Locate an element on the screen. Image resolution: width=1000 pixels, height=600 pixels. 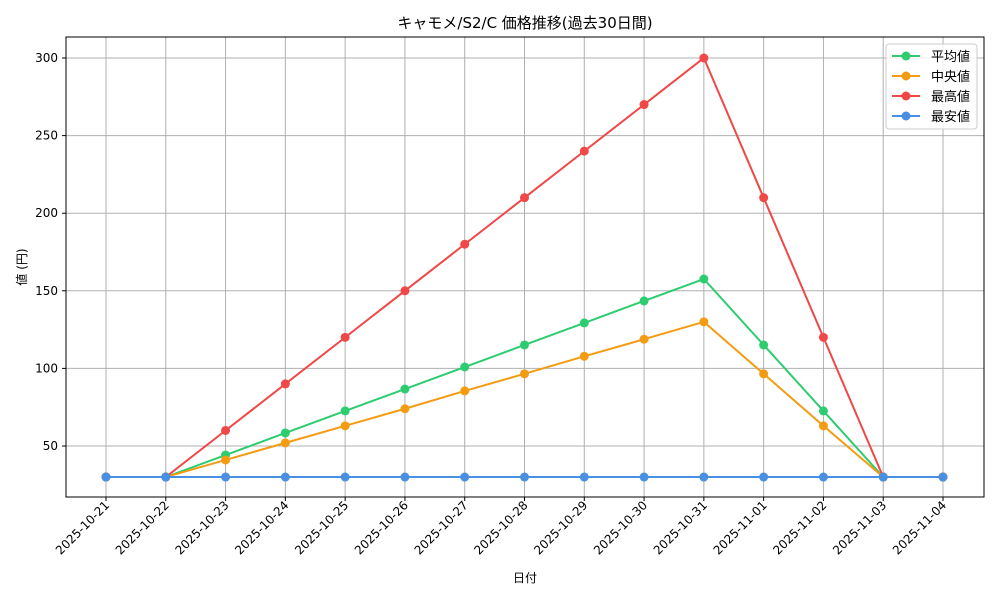
legend-box is located at coordinates (931, 86).